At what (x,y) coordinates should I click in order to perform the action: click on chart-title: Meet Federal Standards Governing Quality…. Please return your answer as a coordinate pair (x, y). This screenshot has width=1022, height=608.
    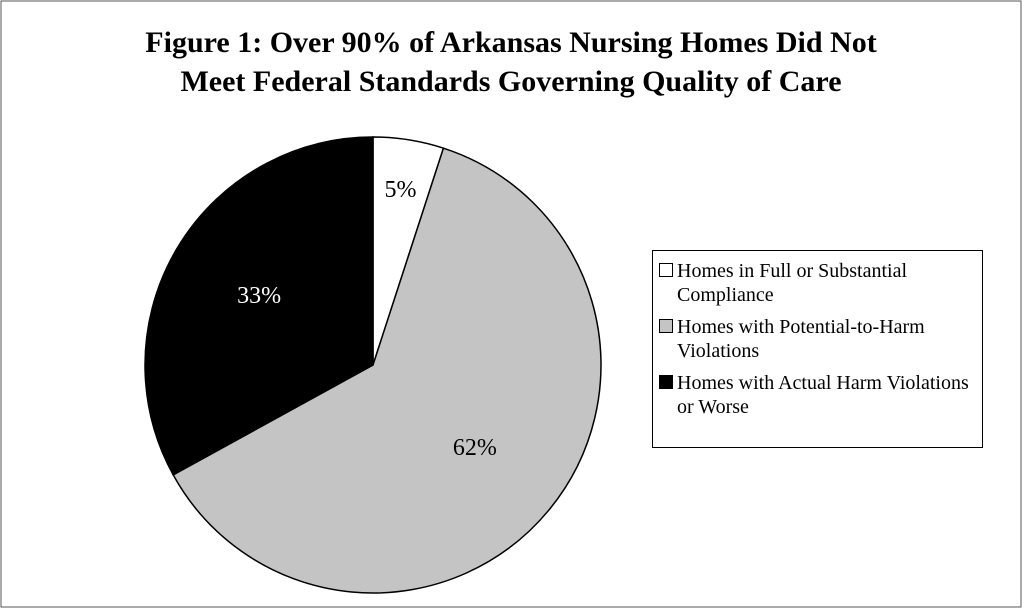
    Looking at the image, I should click on (510, 81).